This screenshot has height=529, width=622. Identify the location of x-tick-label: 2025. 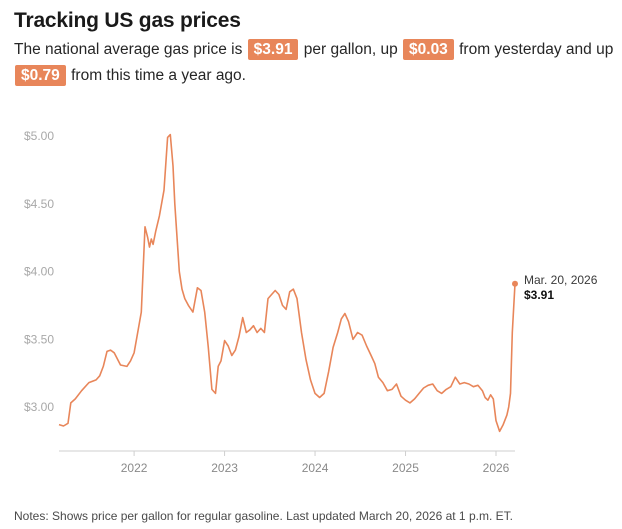
(405, 468).